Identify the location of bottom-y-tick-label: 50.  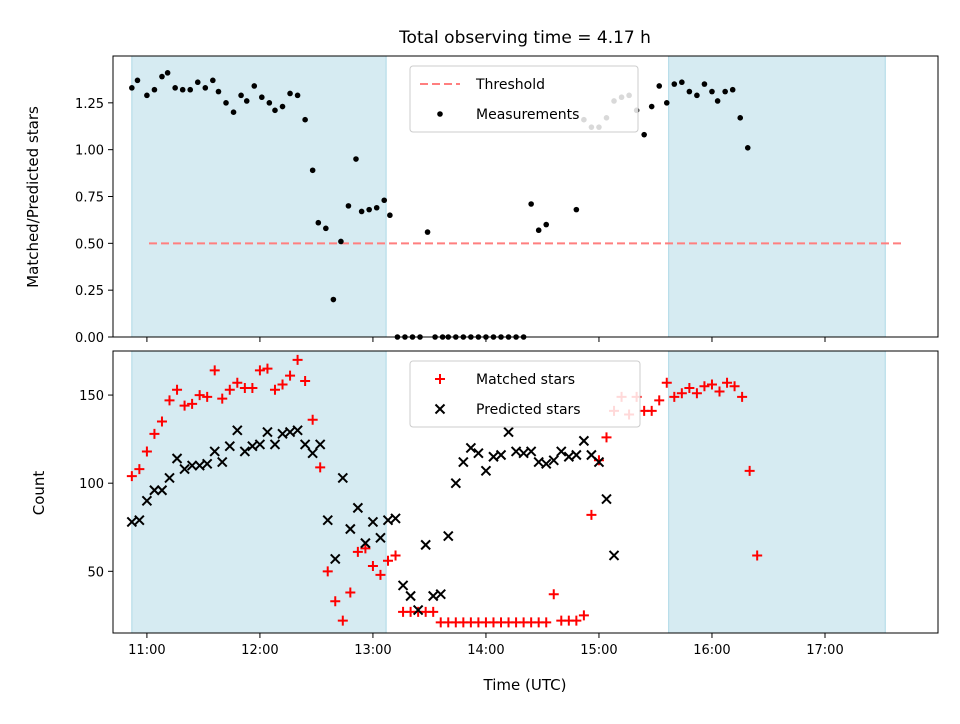
(95, 572).